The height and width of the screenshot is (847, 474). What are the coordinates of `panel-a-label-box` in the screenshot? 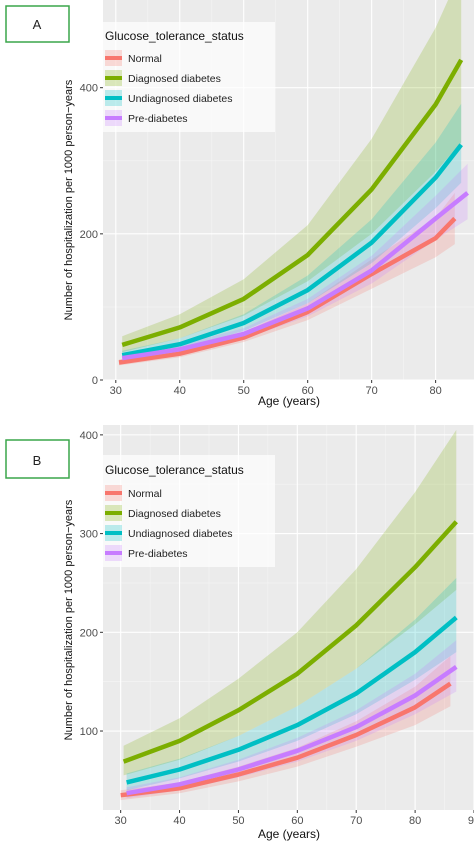 It's located at (37, 24).